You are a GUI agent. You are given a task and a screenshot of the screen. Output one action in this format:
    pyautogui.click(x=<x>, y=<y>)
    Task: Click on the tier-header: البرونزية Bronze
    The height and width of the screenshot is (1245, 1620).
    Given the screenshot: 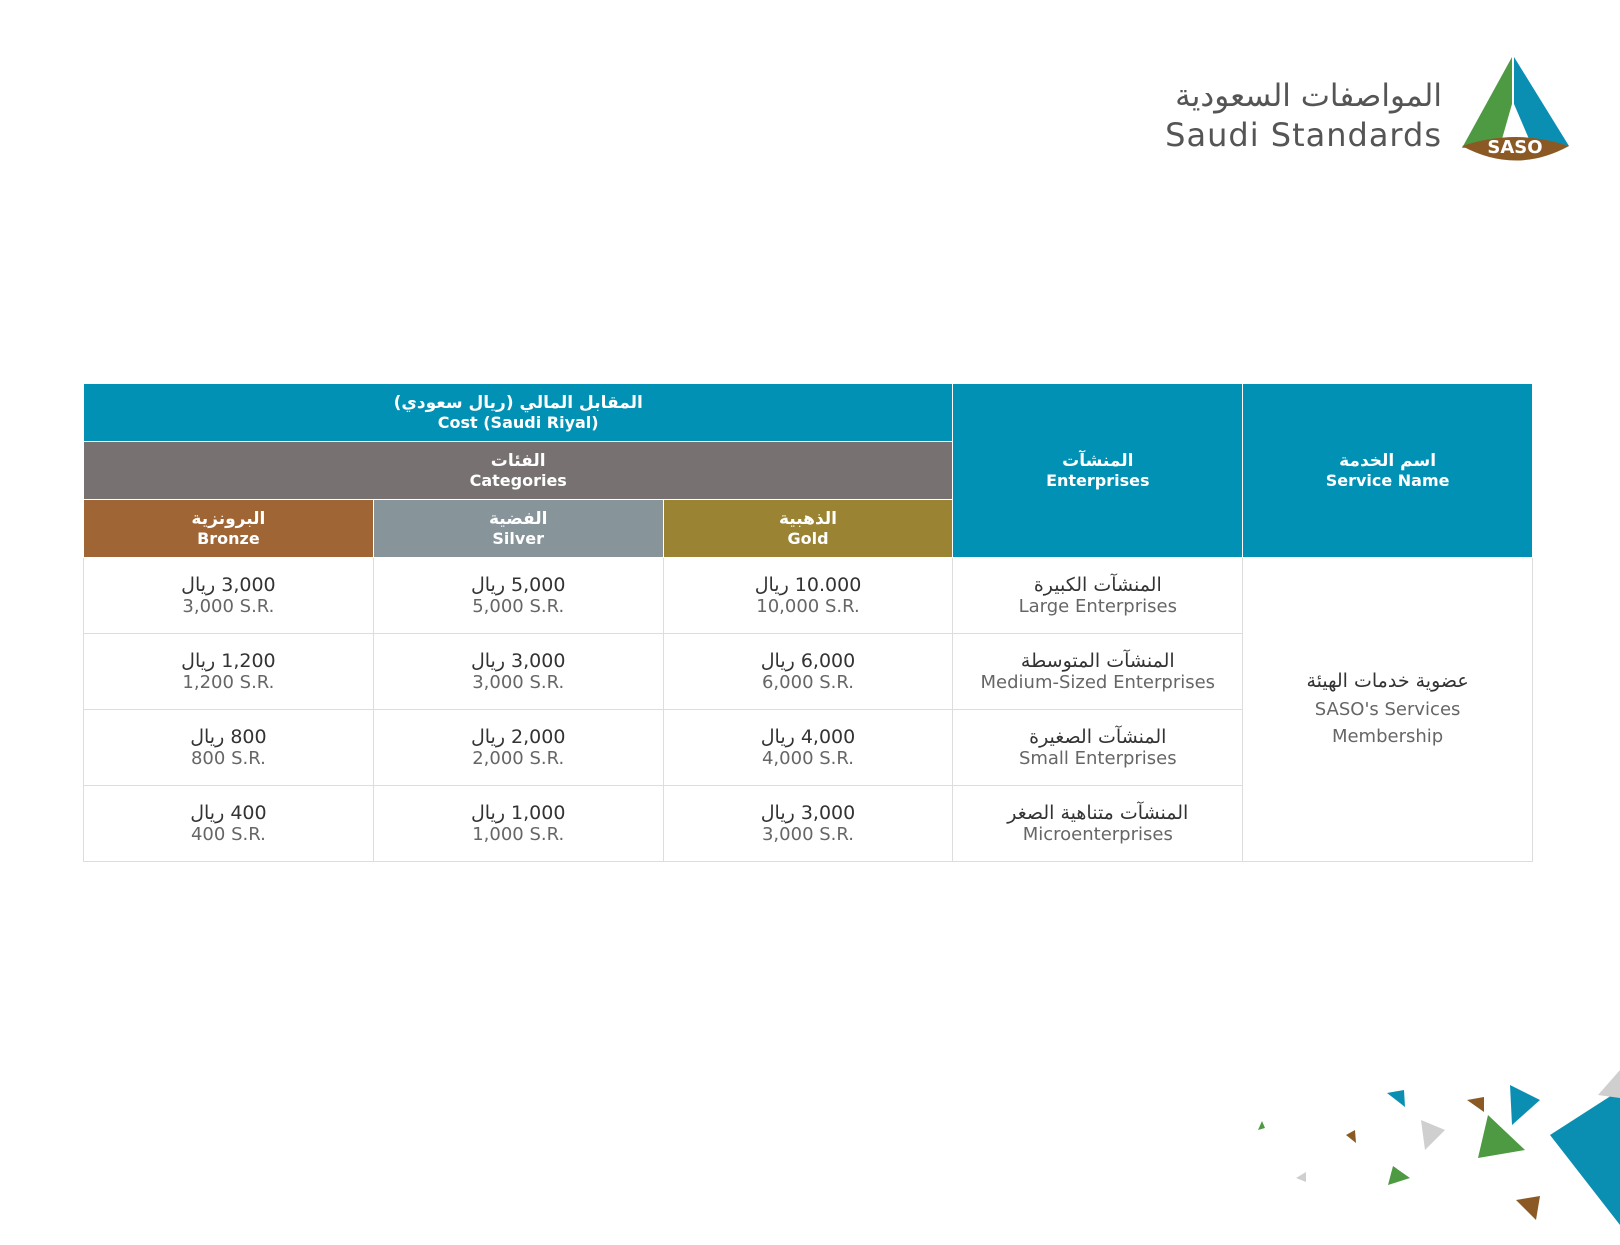 What is the action you would take?
    pyautogui.click(x=228, y=528)
    